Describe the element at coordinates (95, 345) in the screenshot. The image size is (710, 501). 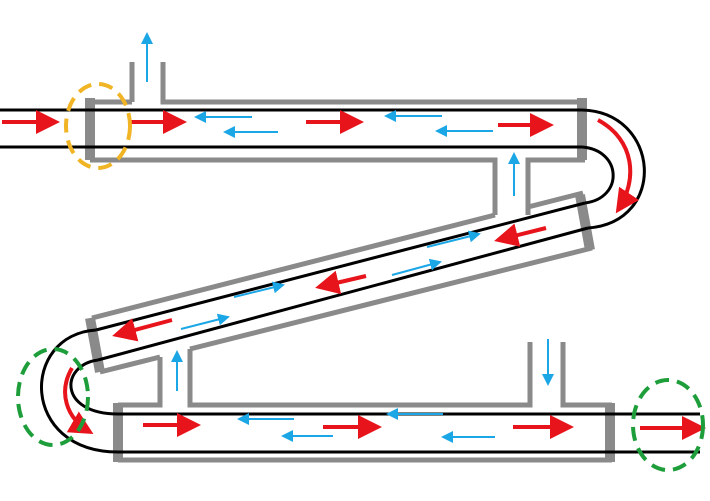
I see `end-cap-diag-left` at that location.